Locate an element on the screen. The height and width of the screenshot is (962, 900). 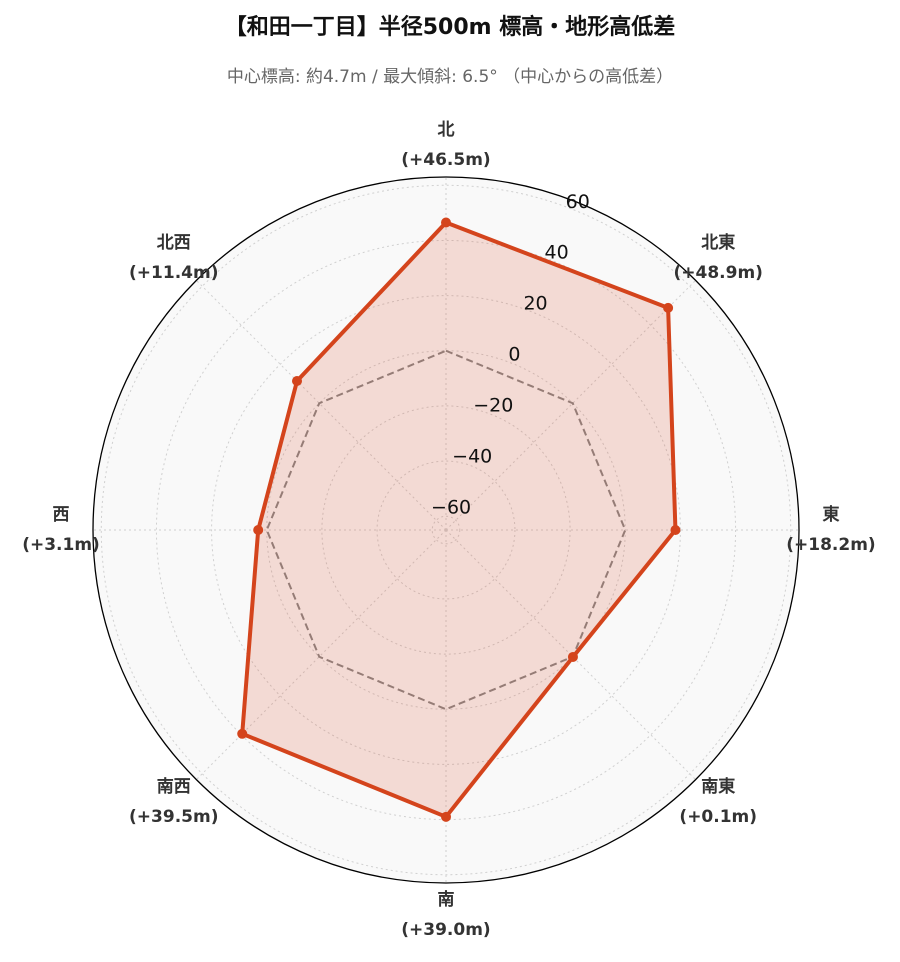
value-label: (+39.0m) is located at coordinates (445, 930).